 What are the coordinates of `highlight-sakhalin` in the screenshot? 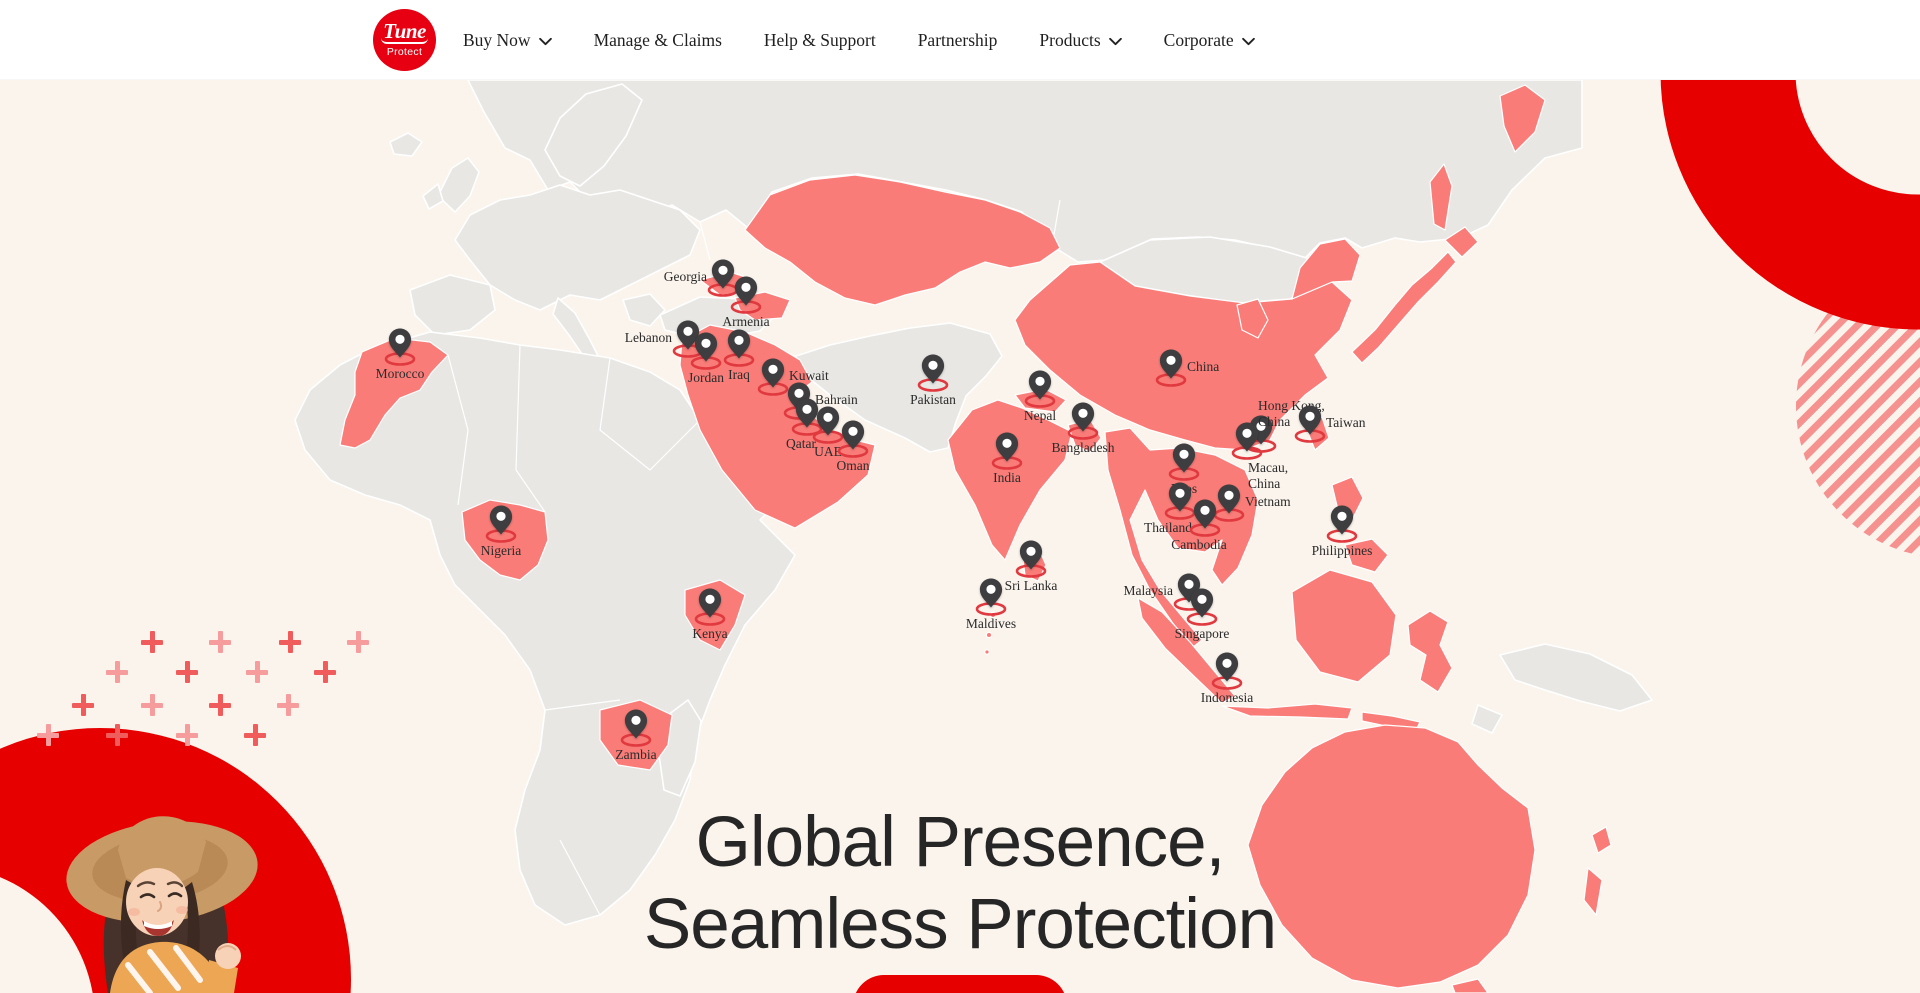 It's located at (1441, 197).